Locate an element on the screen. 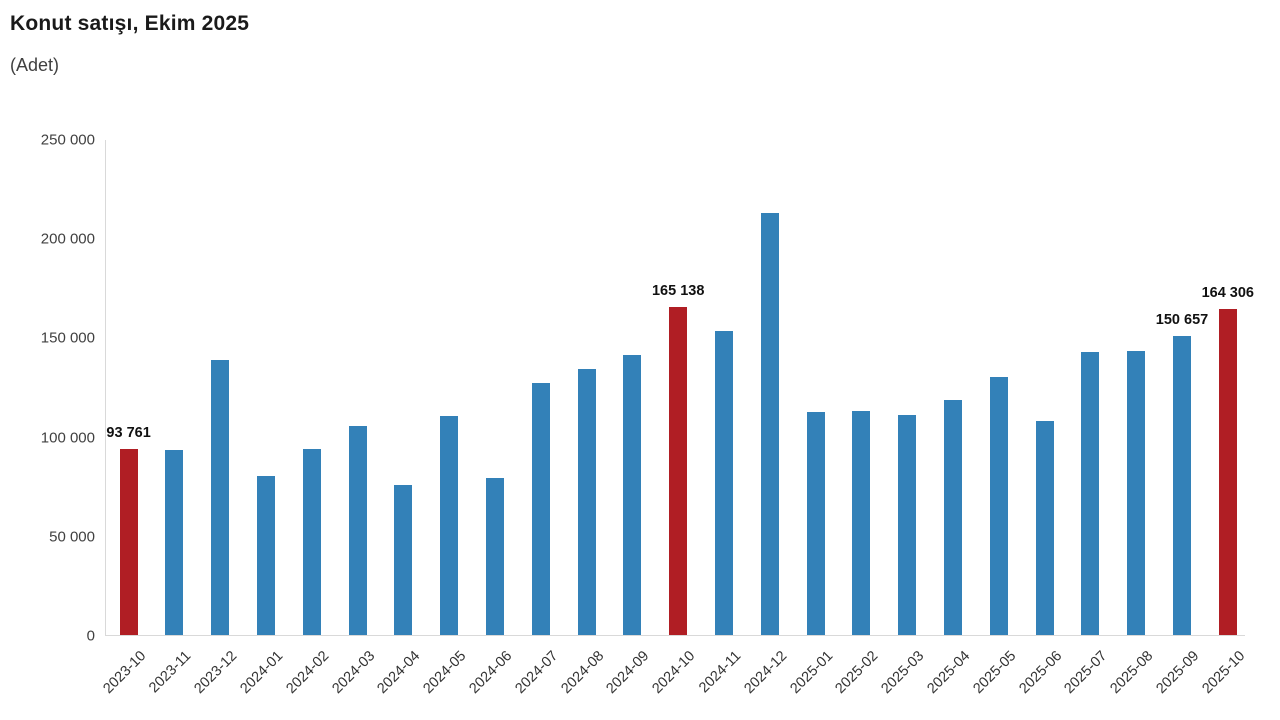 The height and width of the screenshot is (720, 1280). x-tick-label-2024-05: 2024-05 is located at coordinates (445, 672).